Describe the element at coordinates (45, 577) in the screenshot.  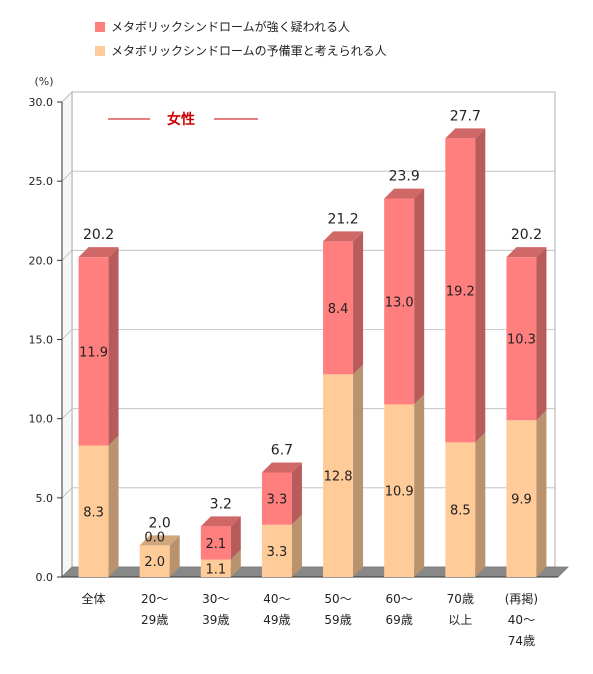
I see `y-tick-label: 0.0` at that location.